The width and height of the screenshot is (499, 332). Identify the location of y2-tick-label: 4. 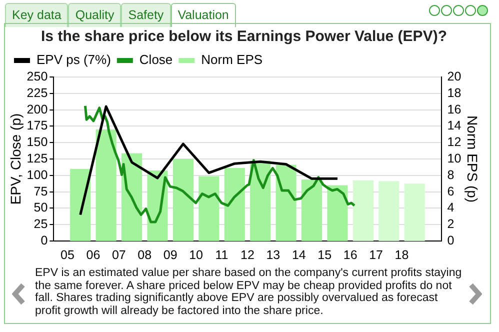
(450, 207).